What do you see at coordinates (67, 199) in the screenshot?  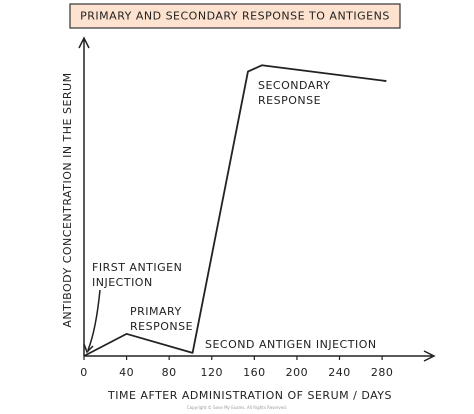 I see `y-axis-label: ANTIBODY CONCENTRATION IN THE SERUM` at bounding box center [67, 199].